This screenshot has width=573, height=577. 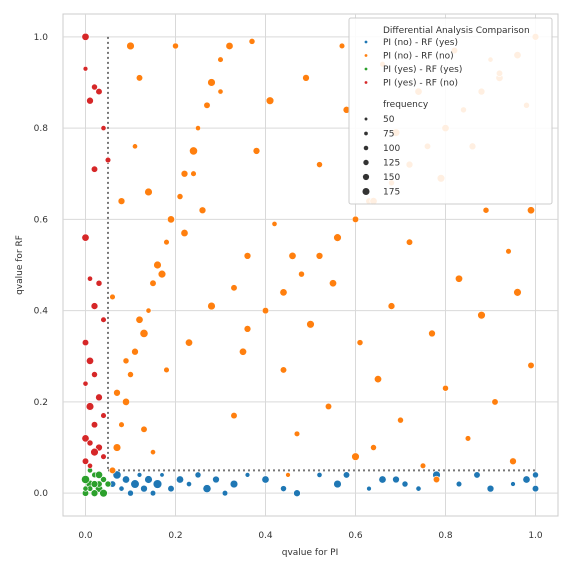 I want to click on legend-hue-label: PI (no) - RF (no), so click(x=418, y=57).